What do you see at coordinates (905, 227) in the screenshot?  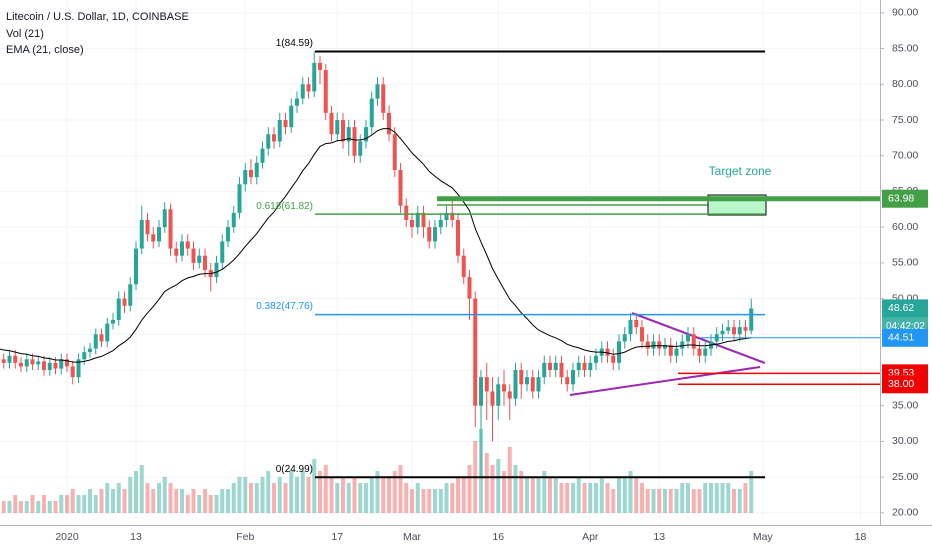 I see `y-tick-label: 60.00` at bounding box center [905, 227].